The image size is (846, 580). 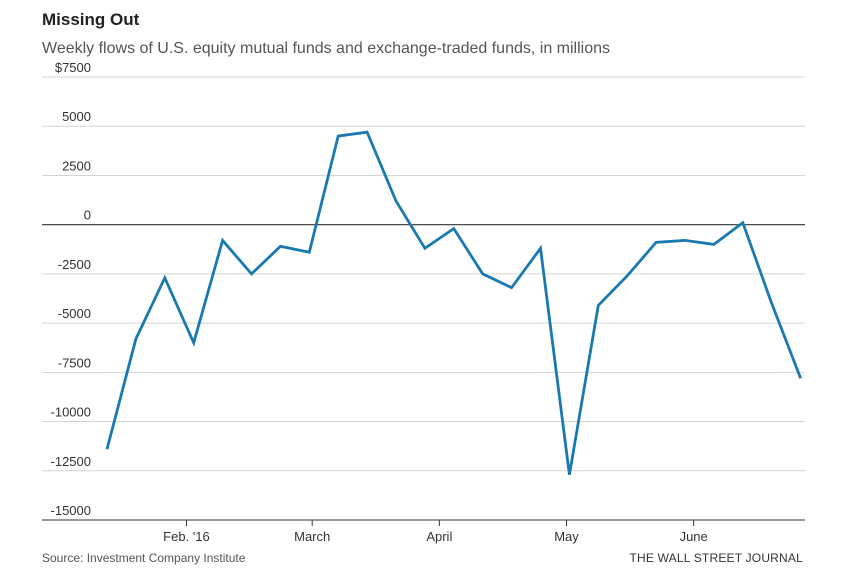 What do you see at coordinates (91, 19) in the screenshot?
I see `chart-title: Missing Out` at bounding box center [91, 19].